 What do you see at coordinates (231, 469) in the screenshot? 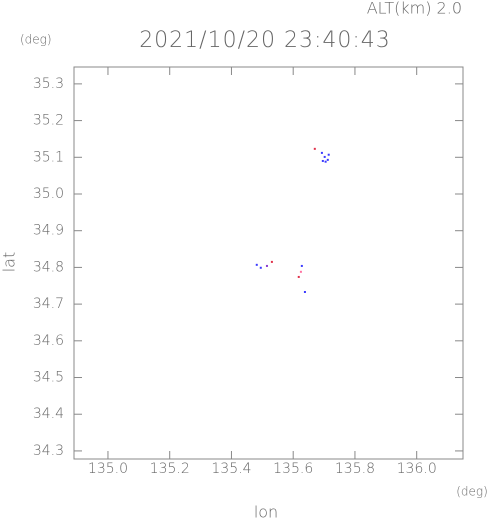
I see `x-tick-label: 135.4` at bounding box center [231, 469].